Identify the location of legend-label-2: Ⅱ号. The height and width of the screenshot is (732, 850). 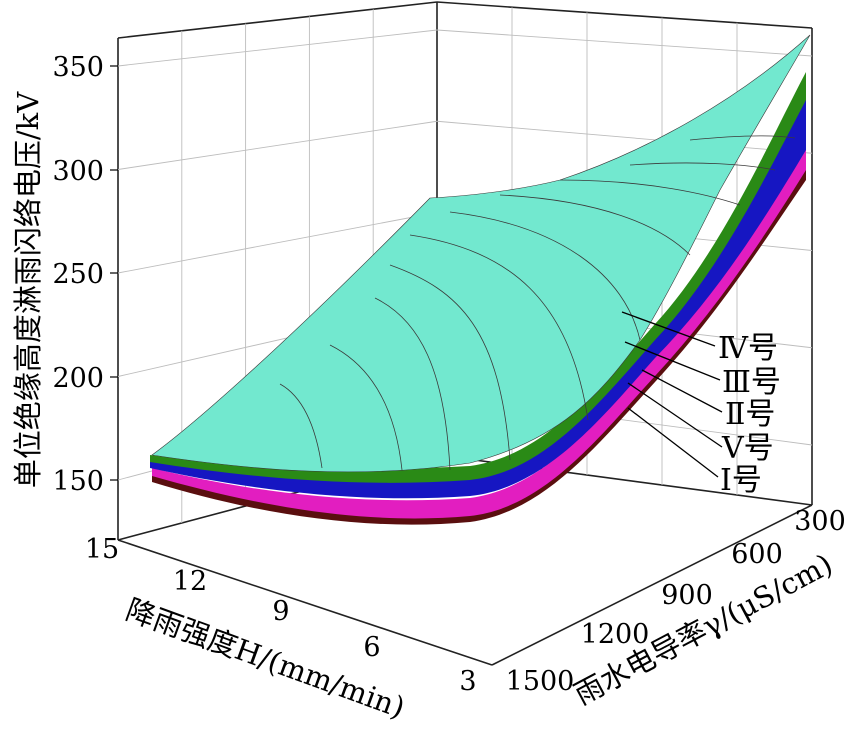
(750, 414).